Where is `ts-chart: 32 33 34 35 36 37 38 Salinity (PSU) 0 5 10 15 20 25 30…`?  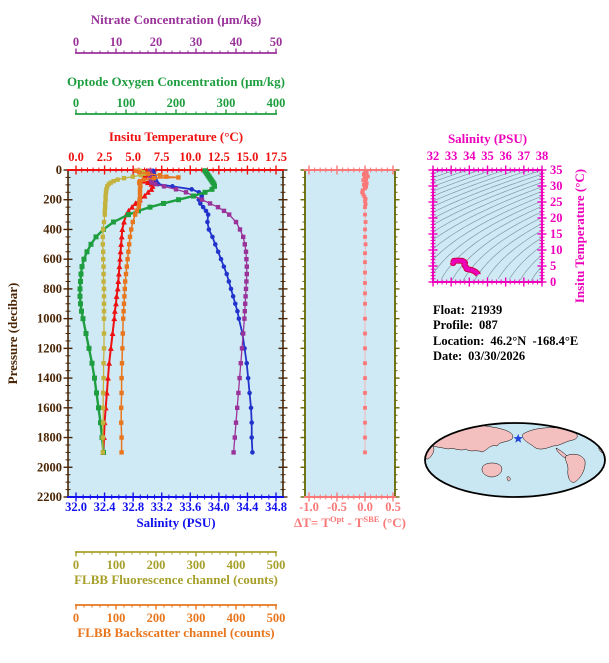 ts-chart: 32 33 34 35 36 37 38 Salinity (PSU) 0 5 10 15 20 25 30… is located at coordinates (507, 217).